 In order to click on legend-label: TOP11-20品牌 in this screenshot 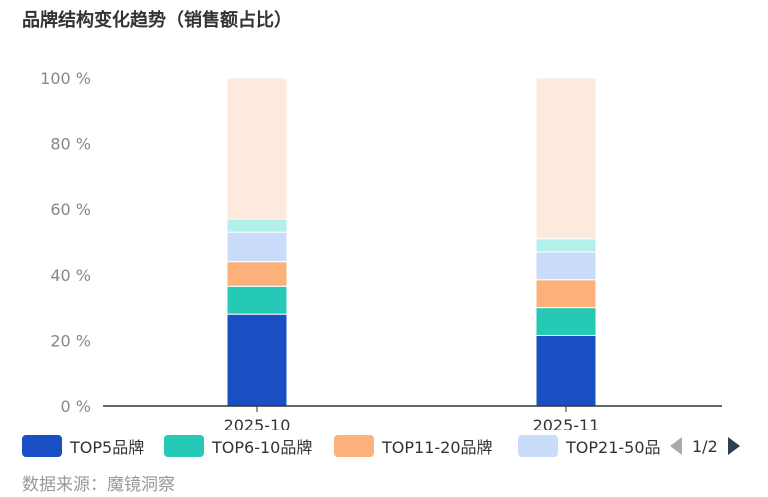, I will do `click(437, 447)`.